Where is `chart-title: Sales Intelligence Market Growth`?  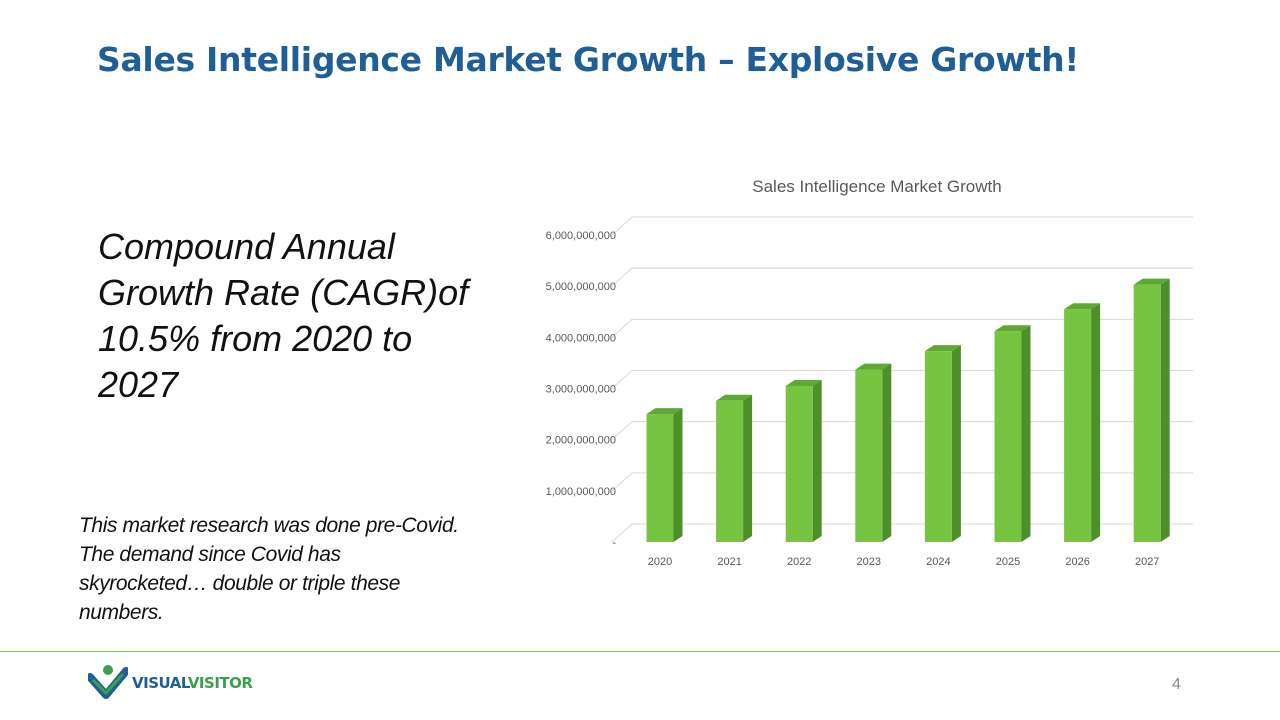 chart-title: Sales Intelligence Market Growth is located at coordinates (876, 186).